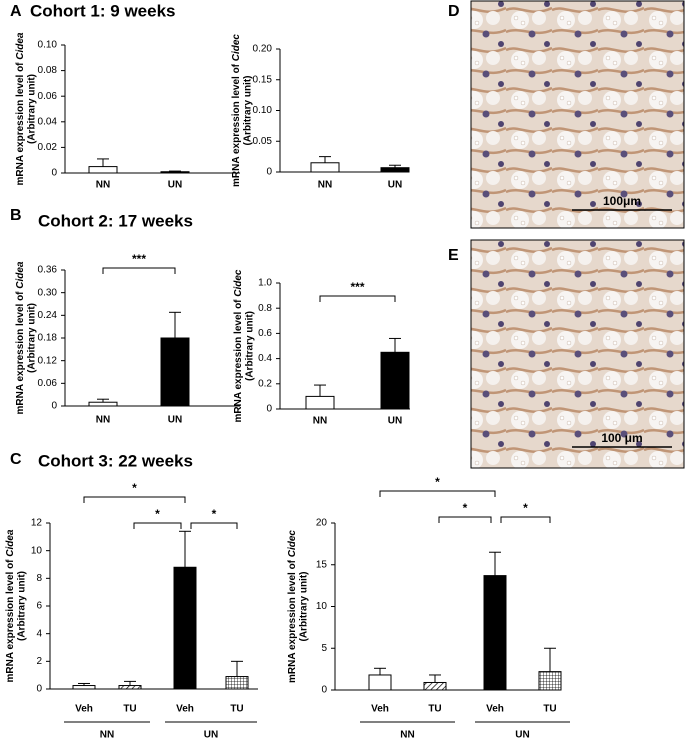 Image resolution: width=685 pixels, height=739 pixels. Describe the element at coordinates (265, 333) in the screenshot. I see `y-tick-label: 0.6` at that location.